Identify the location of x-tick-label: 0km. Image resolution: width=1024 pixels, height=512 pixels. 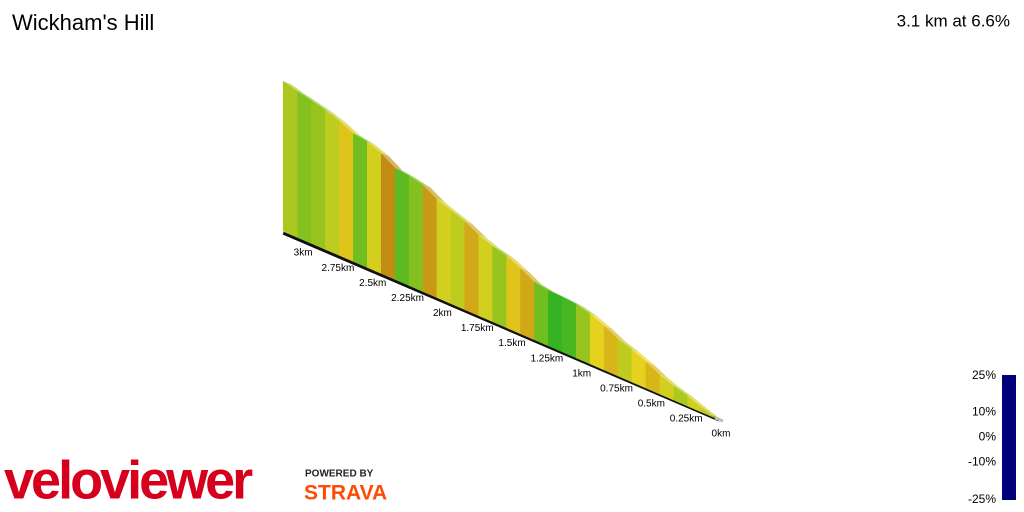
(721, 434).